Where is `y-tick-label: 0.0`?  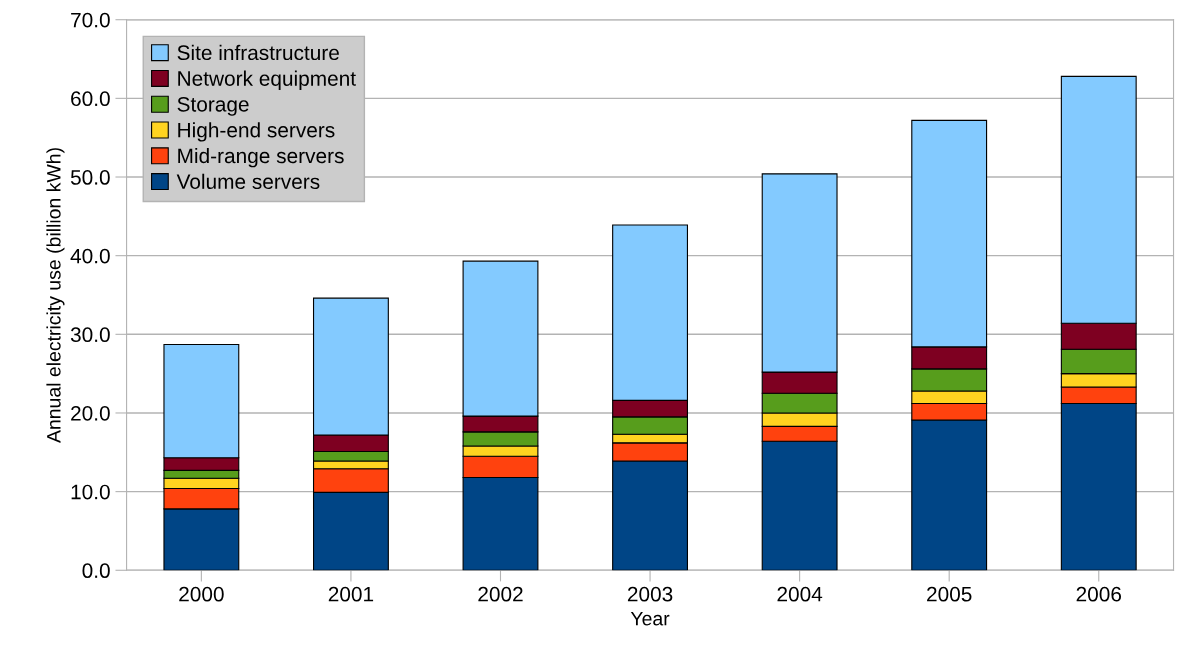
y-tick-label: 0.0 is located at coordinates (96, 571).